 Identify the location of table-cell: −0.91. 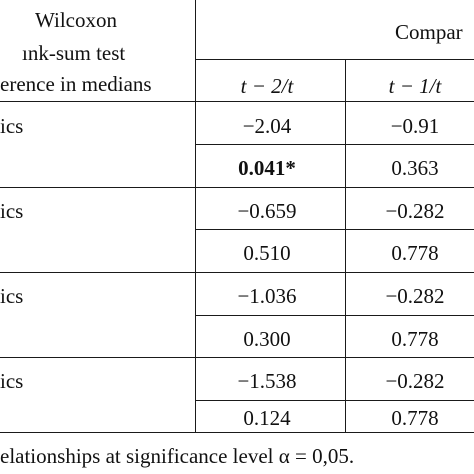
(415, 126).